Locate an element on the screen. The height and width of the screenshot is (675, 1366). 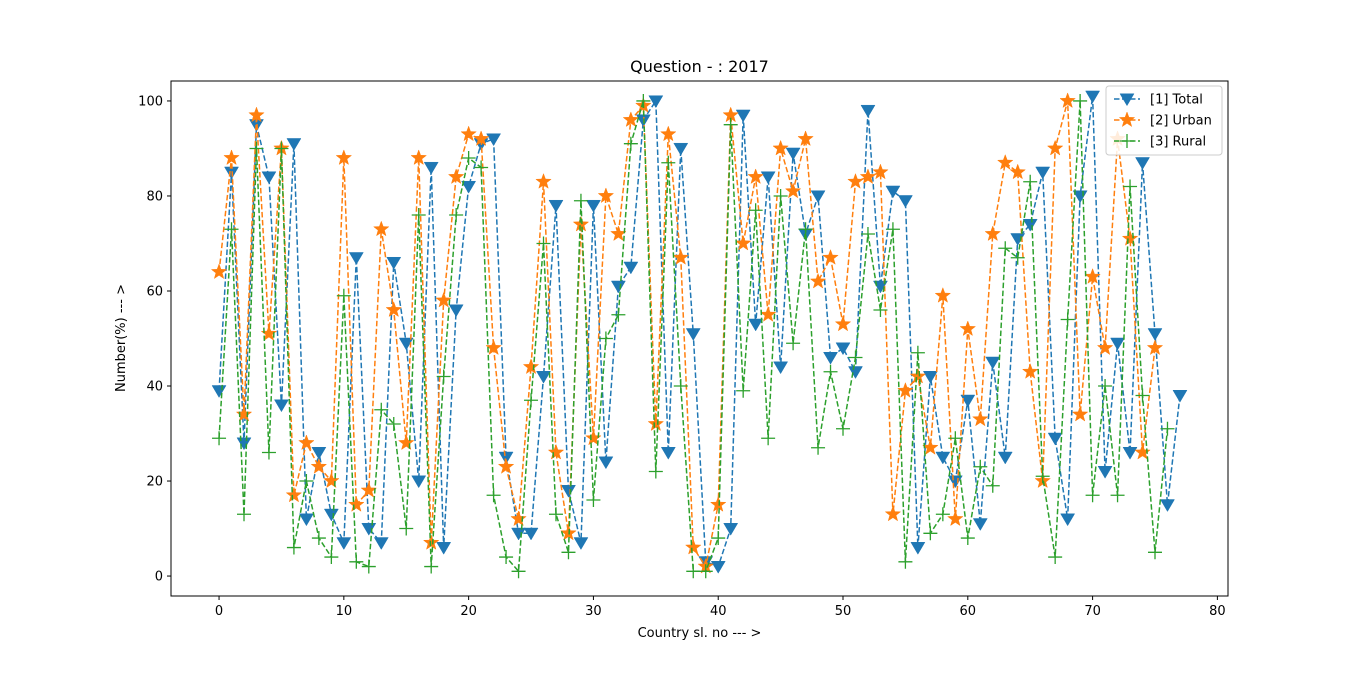
x-tick-label: 10 is located at coordinates (344, 611).